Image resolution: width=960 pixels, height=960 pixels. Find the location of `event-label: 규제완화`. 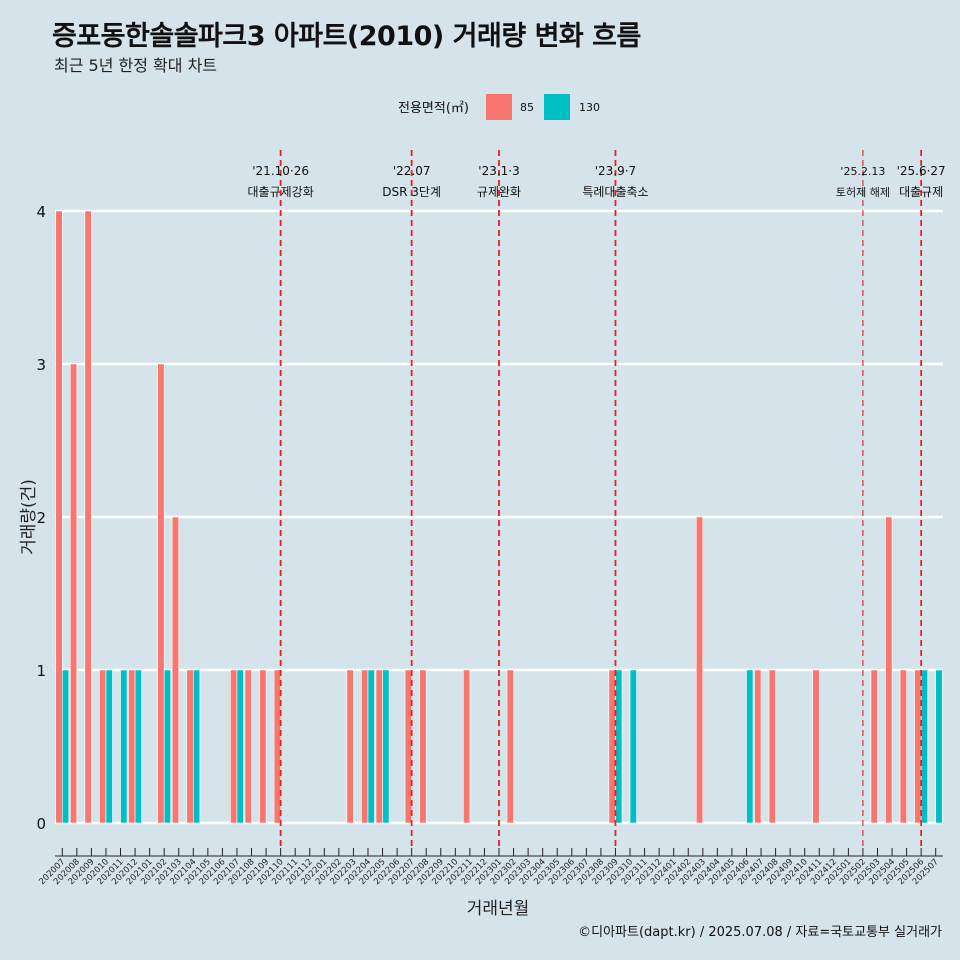

event-label: 규제완화 is located at coordinates (499, 192).